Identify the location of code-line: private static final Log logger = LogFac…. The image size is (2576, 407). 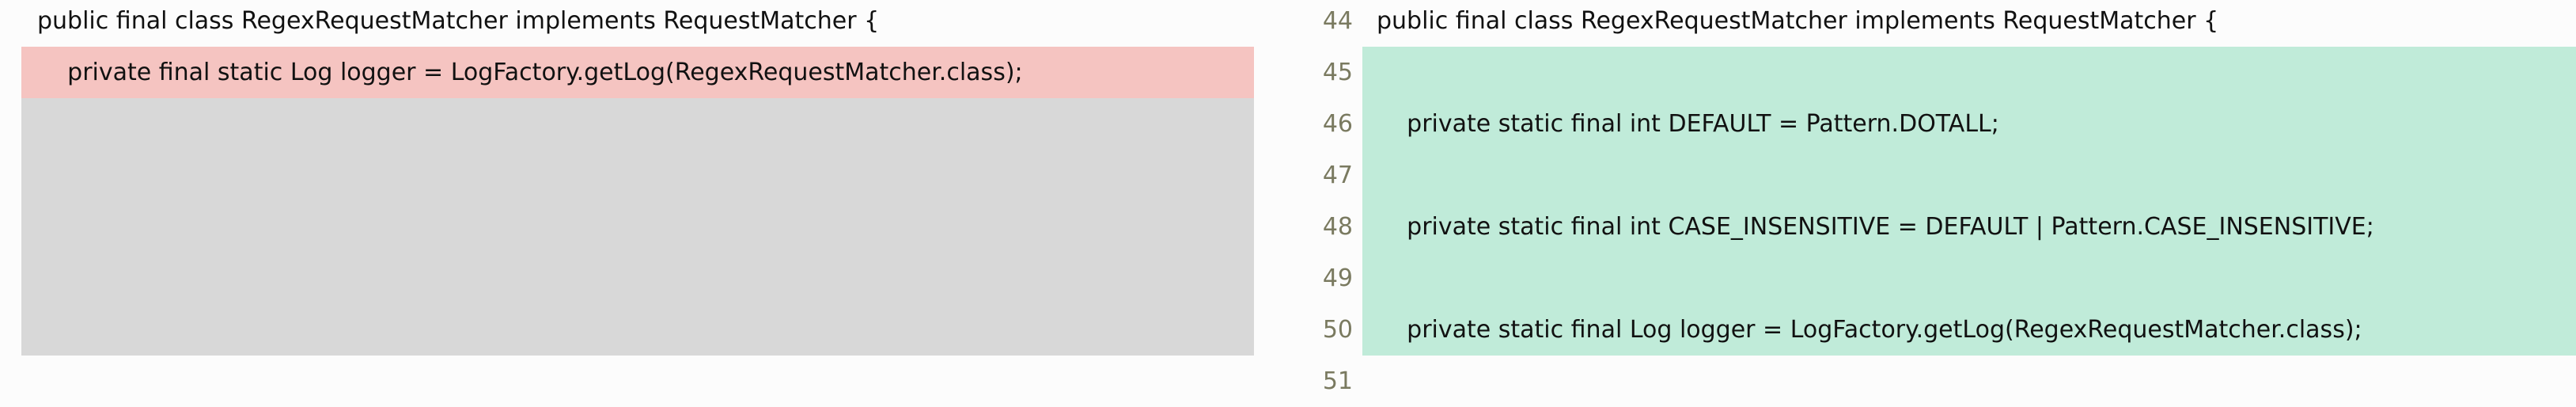
(1969, 330).